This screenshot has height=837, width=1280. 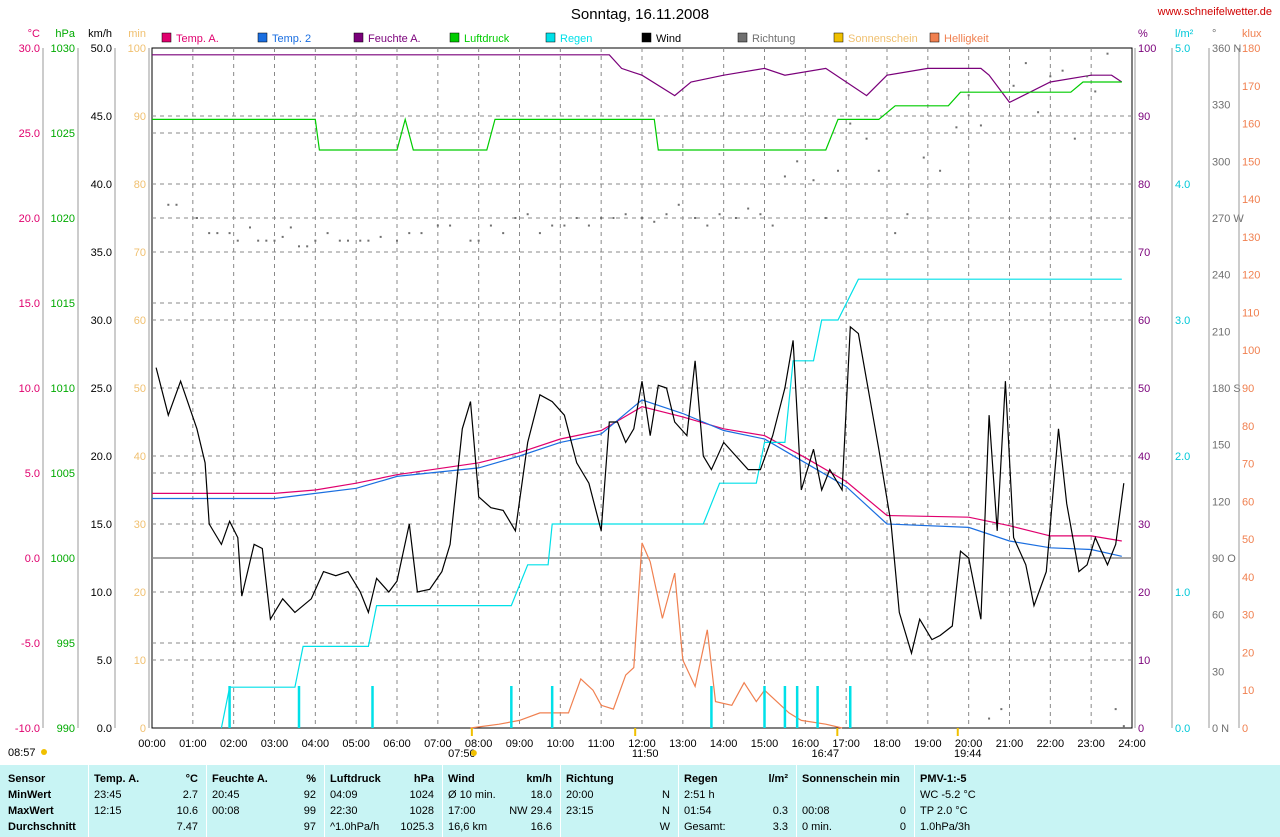 What do you see at coordinates (580, 811) in the screenshot?
I see `stats-cell-direction-time: 23:15` at bounding box center [580, 811].